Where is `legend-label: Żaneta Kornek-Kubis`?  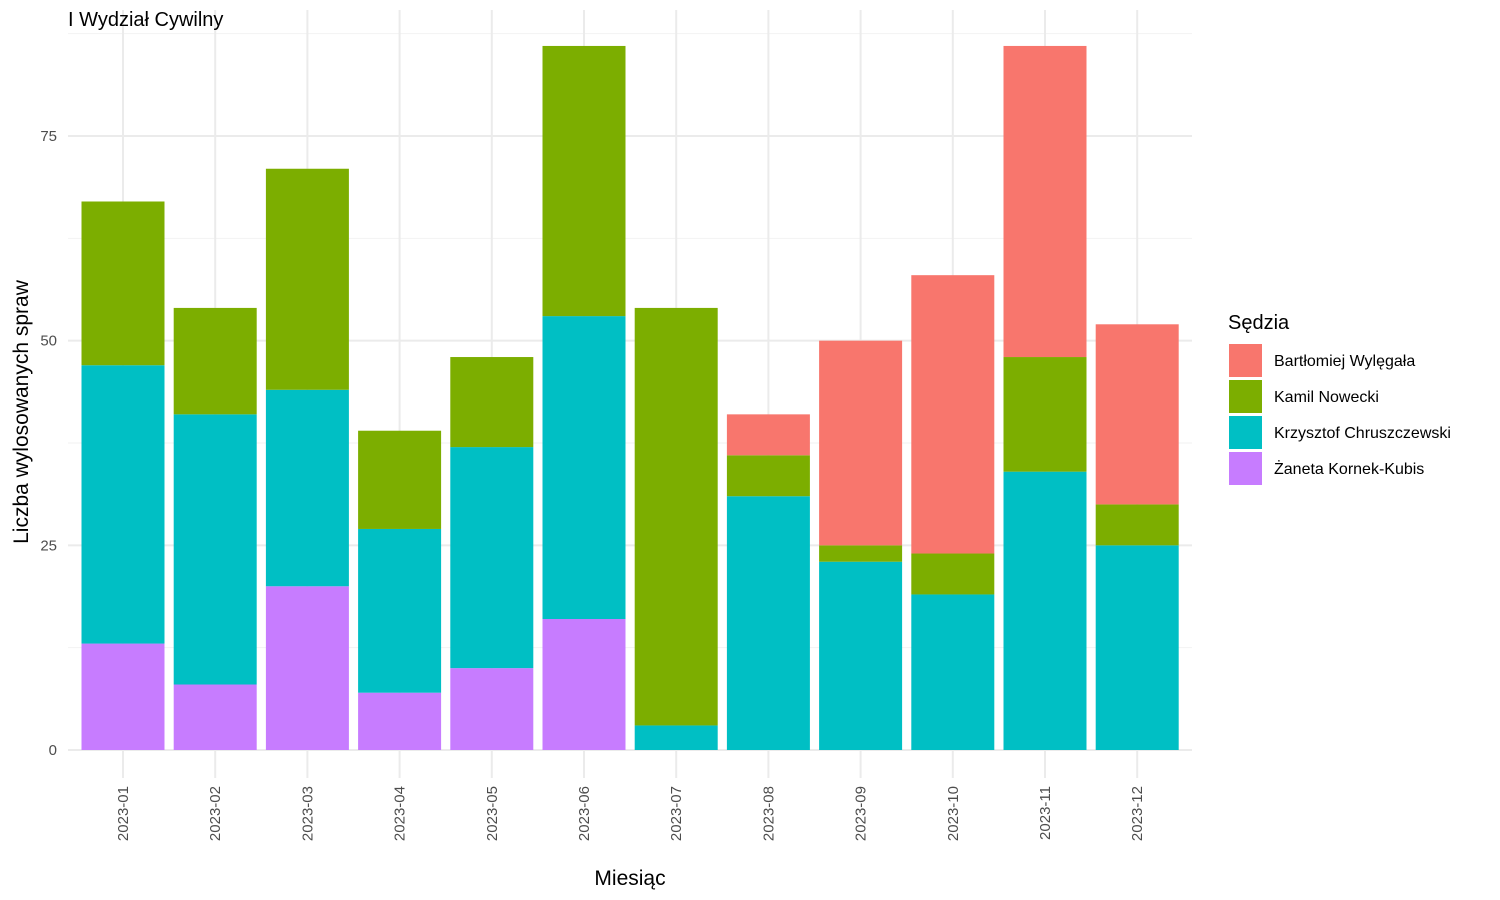 legend-label: Żaneta Kornek-Kubis is located at coordinates (1349, 468).